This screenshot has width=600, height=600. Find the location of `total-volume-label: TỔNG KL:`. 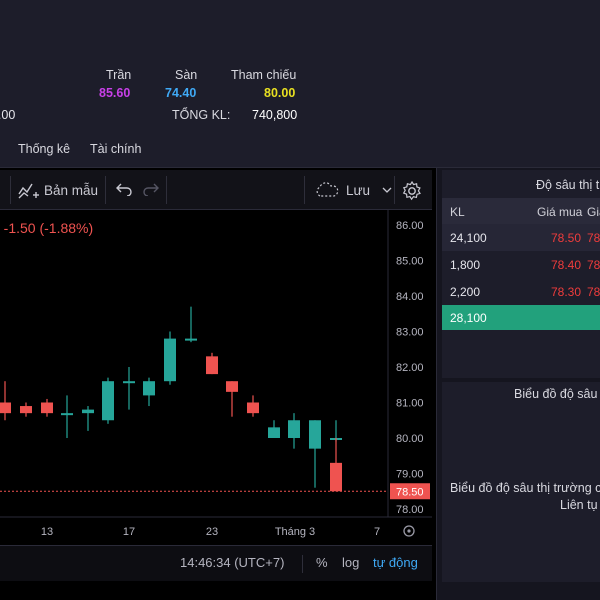

total-volume-label: TỔNG KL: is located at coordinates (201, 115).